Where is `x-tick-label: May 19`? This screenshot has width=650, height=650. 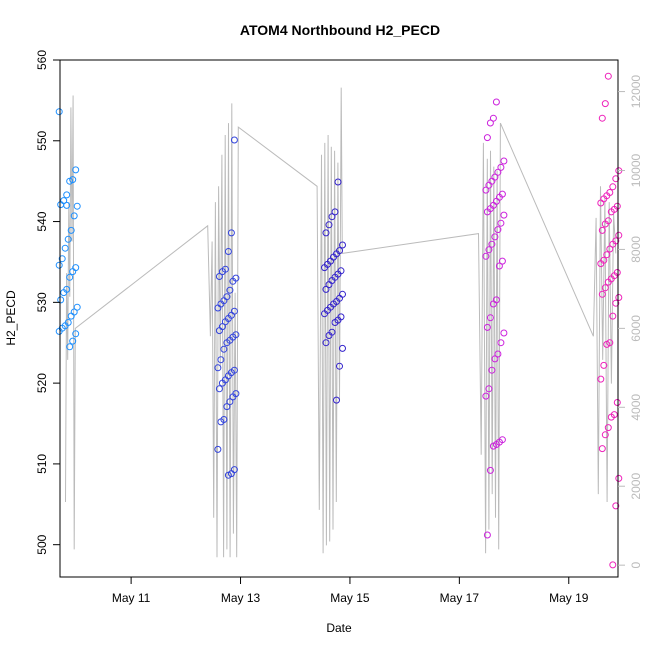 x-tick-label: May 19 is located at coordinates (569, 598).